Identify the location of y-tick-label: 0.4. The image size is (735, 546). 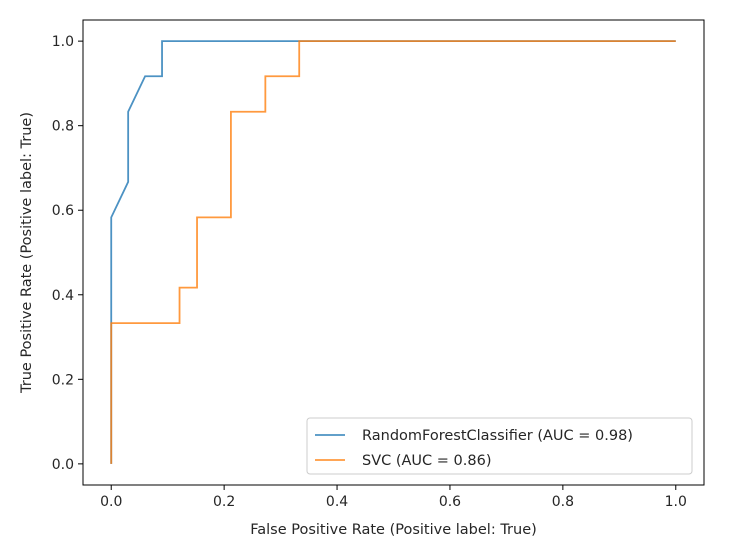
(63, 296).